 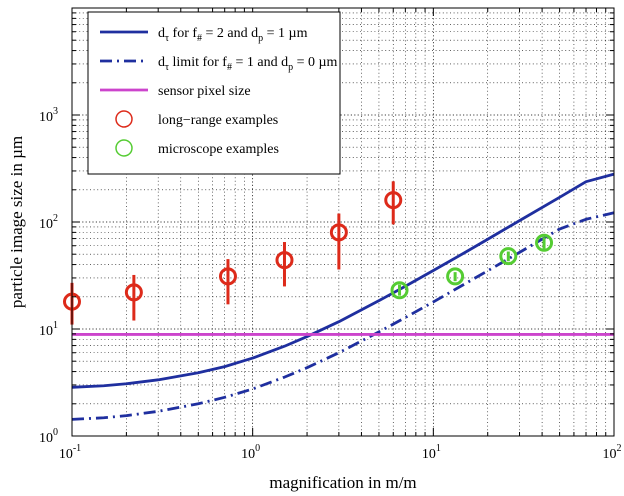 I want to click on legend-label: microscope examples, so click(x=218, y=149).